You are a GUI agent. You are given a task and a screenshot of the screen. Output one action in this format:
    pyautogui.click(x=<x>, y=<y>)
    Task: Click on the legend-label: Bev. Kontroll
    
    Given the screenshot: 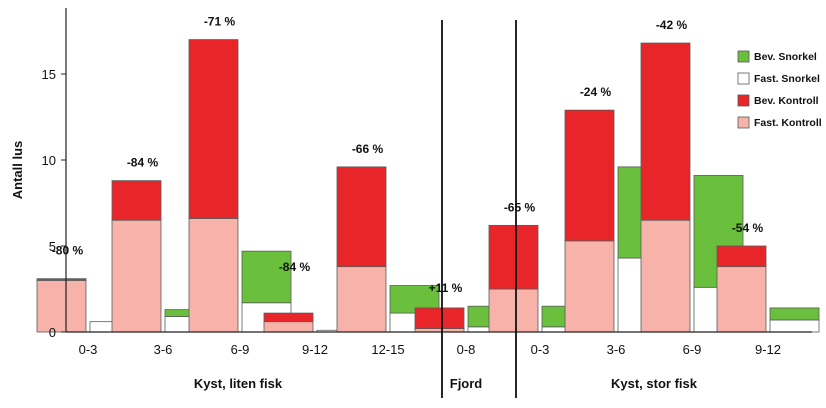 What is the action you would take?
    pyautogui.click(x=786, y=101)
    